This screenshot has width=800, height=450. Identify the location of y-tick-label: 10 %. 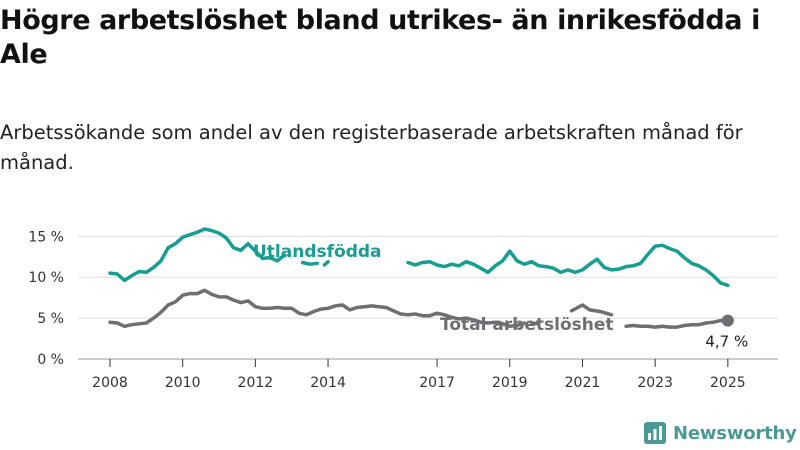
(46, 278).